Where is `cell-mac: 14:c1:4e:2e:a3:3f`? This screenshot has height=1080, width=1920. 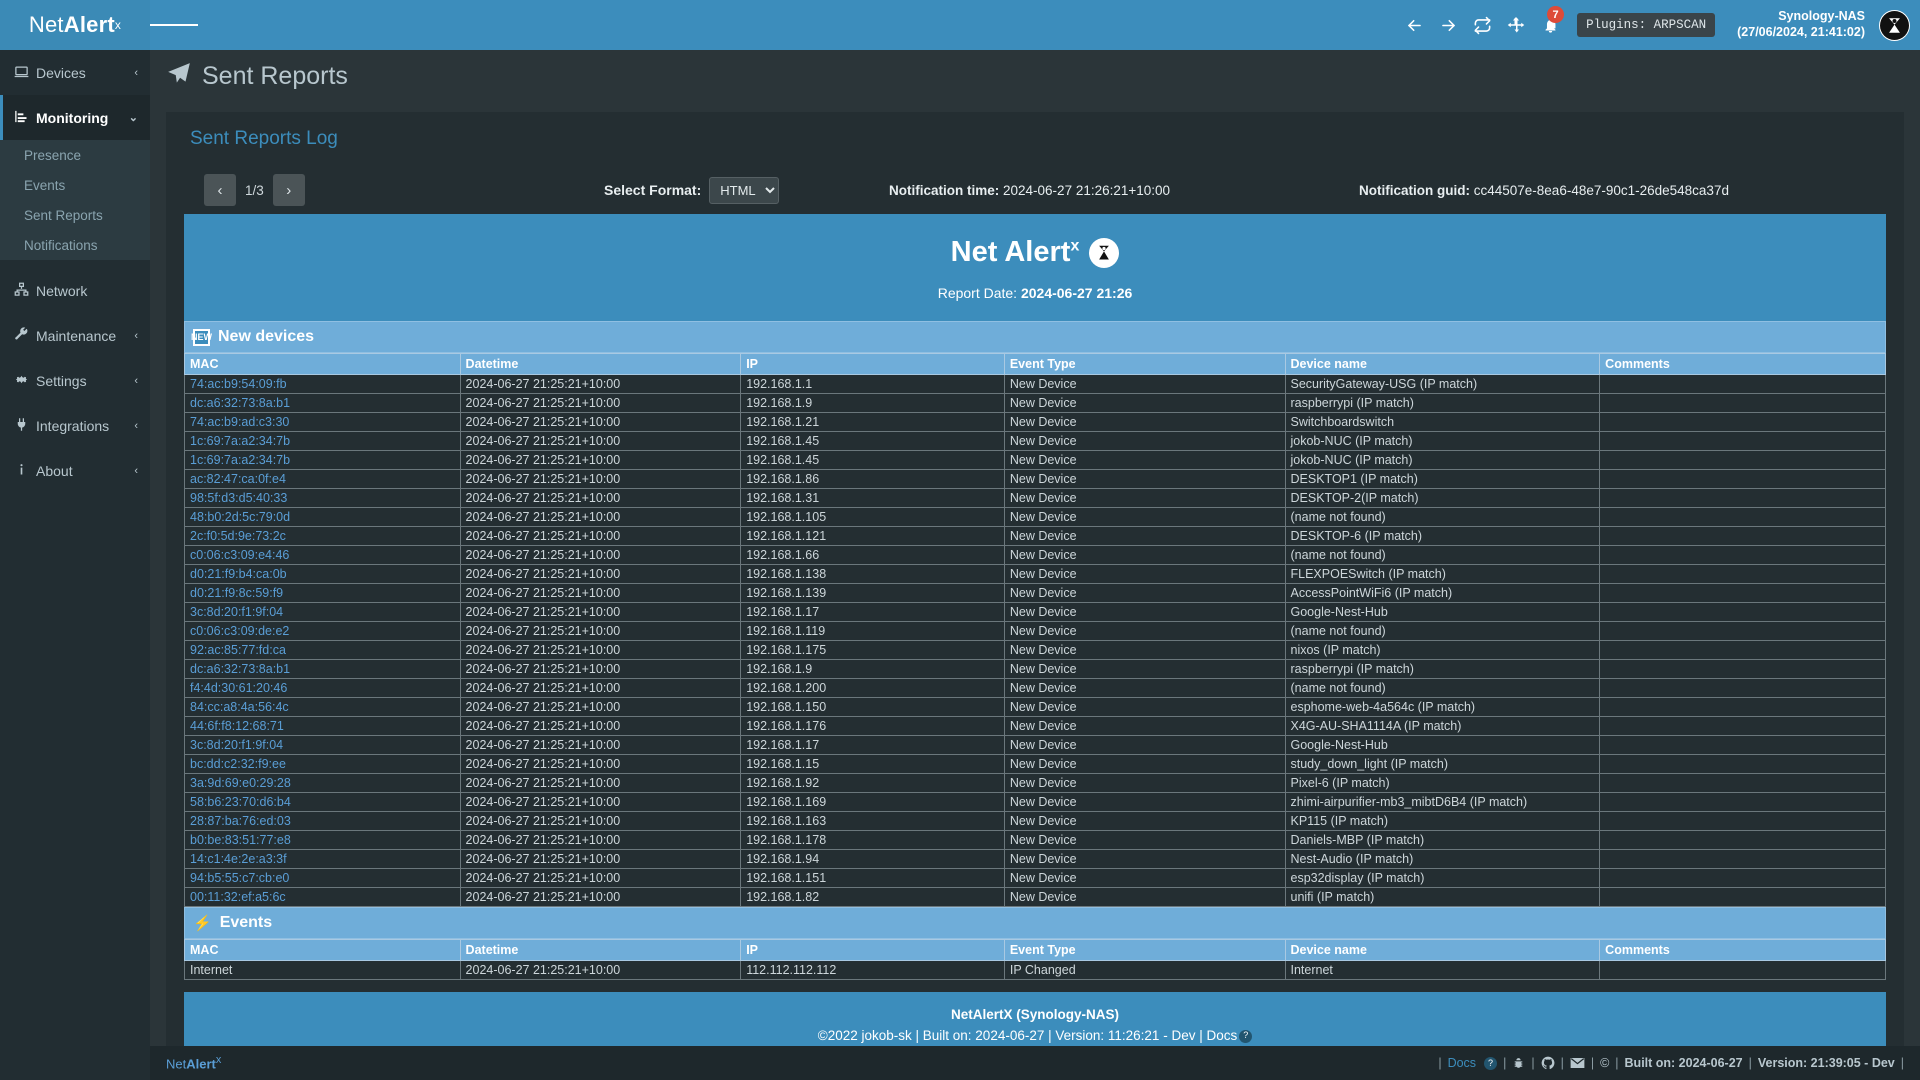
cell-mac: 14:c1:4e:2e:a3:3f is located at coordinates (322, 859).